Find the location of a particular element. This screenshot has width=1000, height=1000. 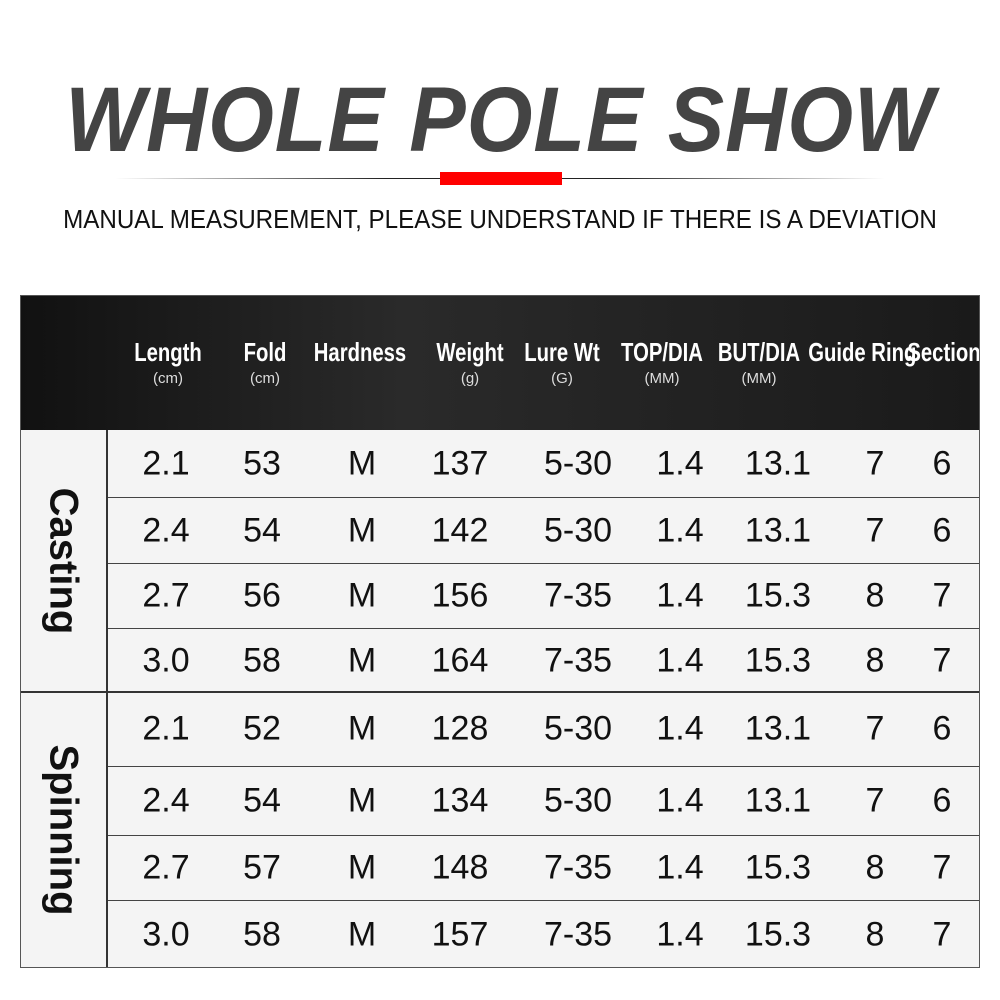

group-label: Spinning is located at coordinates (63, 830).